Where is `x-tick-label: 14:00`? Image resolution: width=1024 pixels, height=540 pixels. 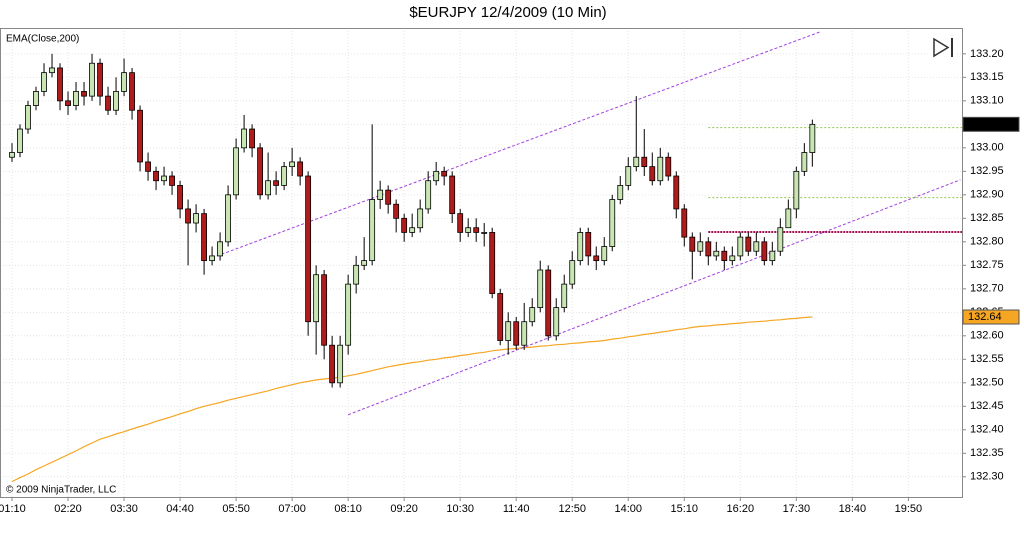 x-tick-label: 14:00 is located at coordinates (628, 509).